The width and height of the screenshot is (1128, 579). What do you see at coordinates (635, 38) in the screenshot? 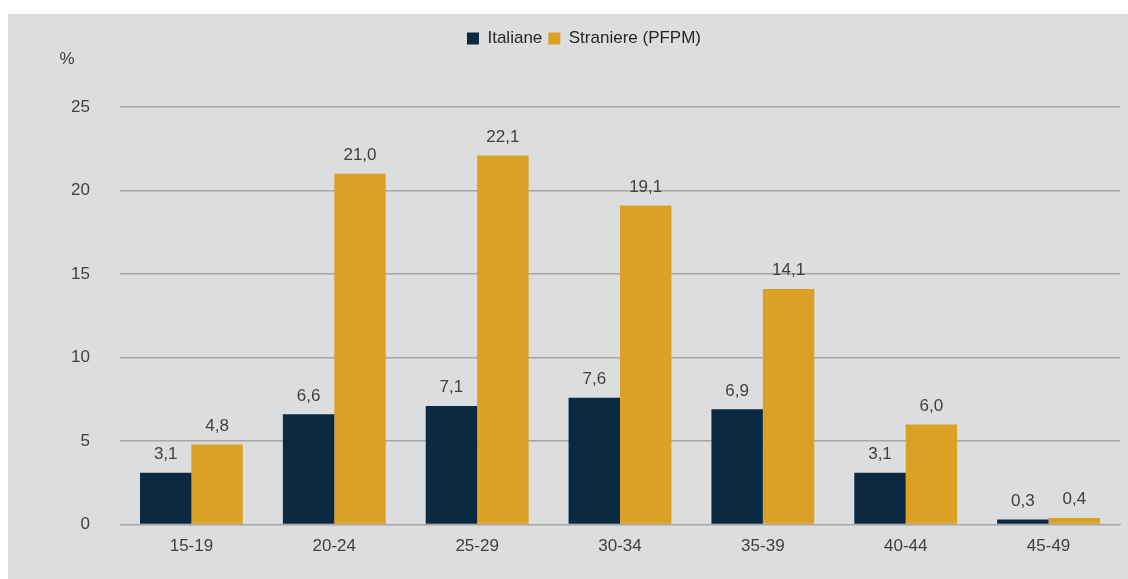
I see `legend-label: Straniere (PFPM)` at bounding box center [635, 38].